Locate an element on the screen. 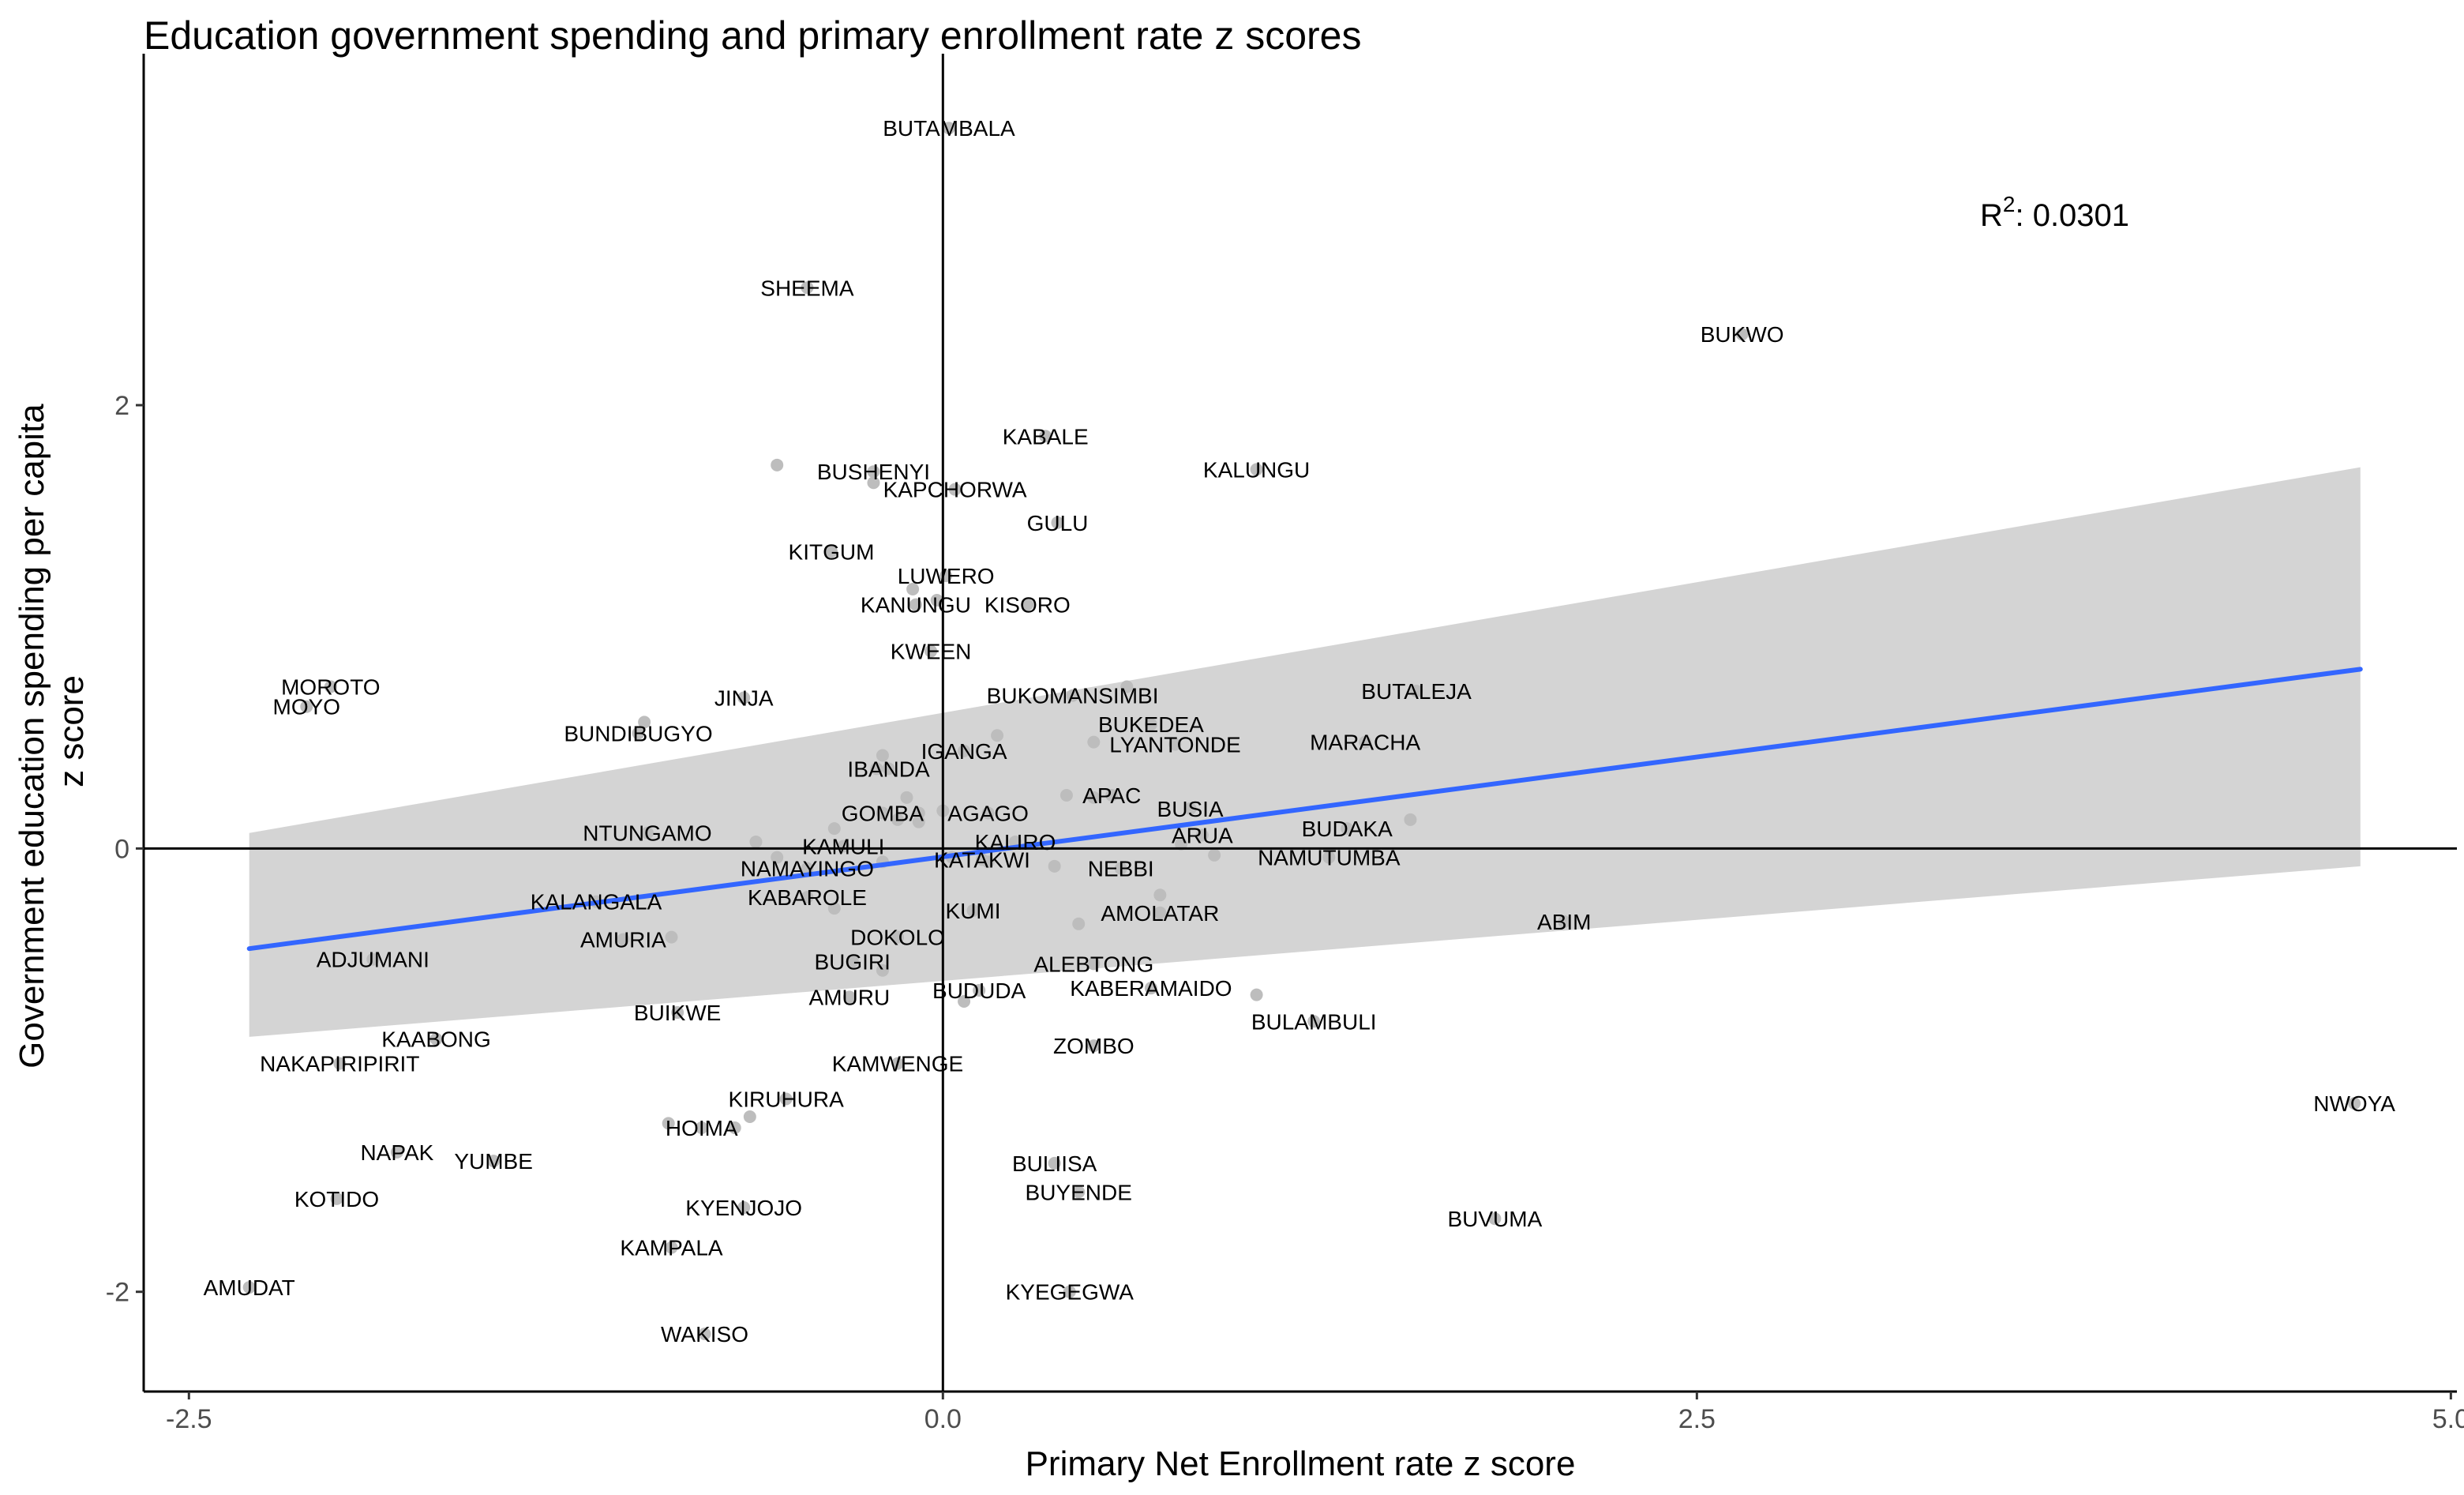 The height and width of the screenshot is (1495, 2464). point-label: BUIKWE is located at coordinates (678, 1013).